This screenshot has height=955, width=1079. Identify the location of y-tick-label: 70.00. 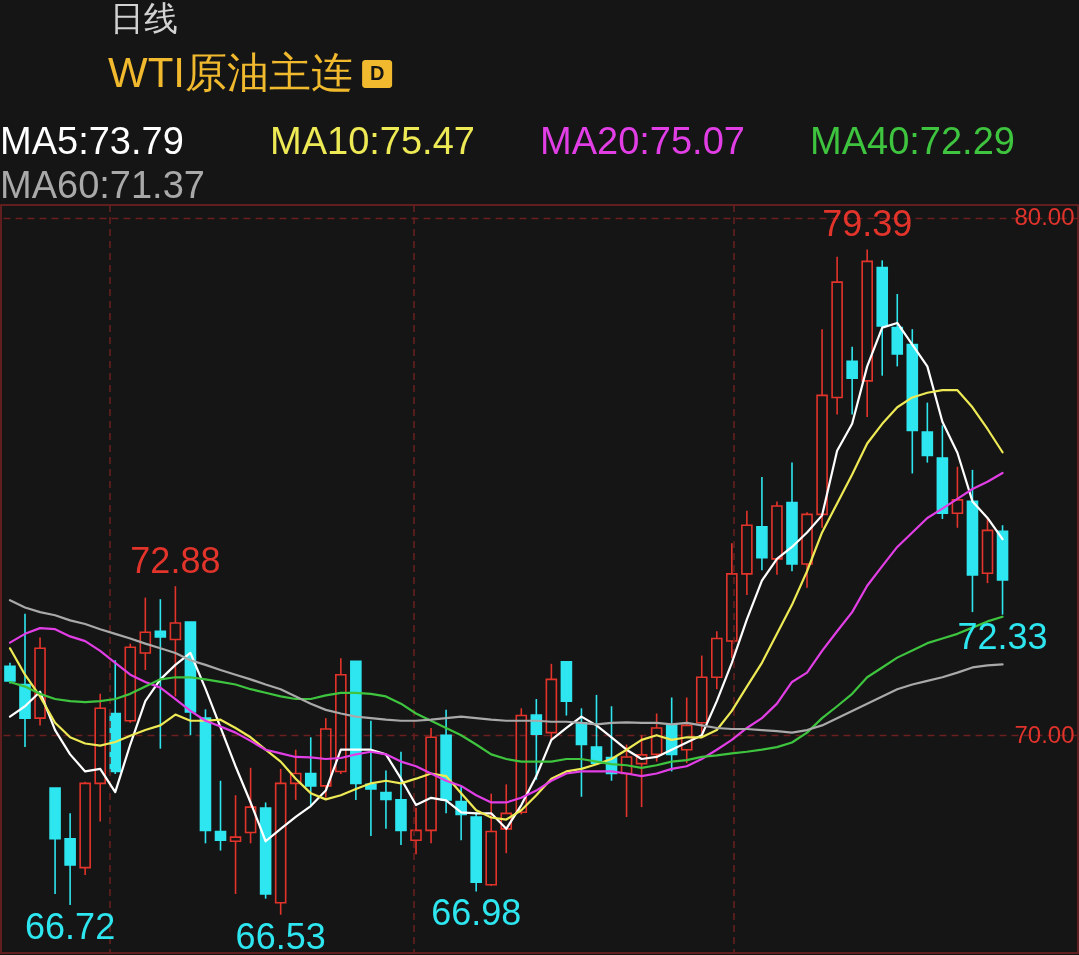
(1044, 734).